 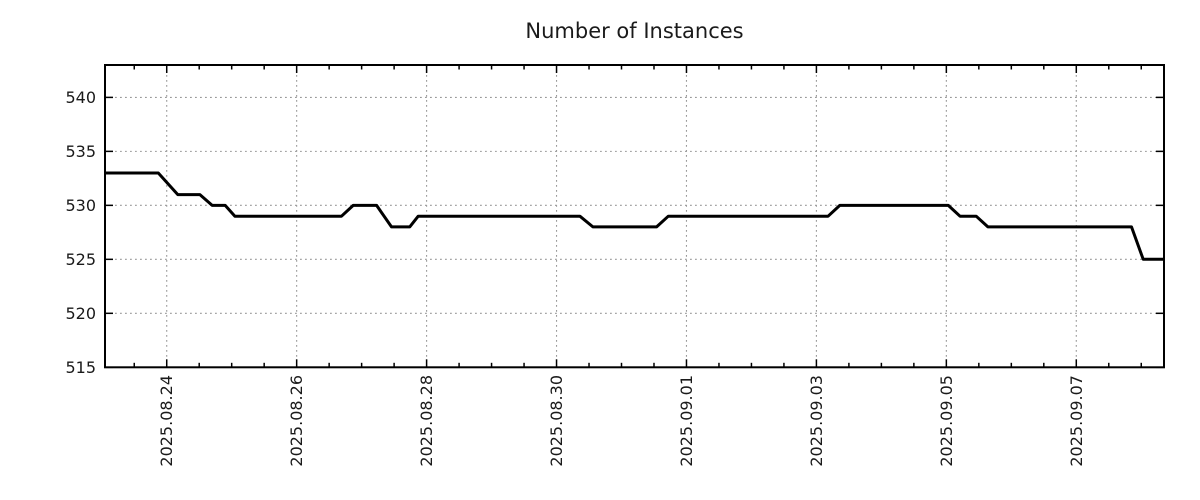 I want to click on y-tick-label: 520, so click(x=80, y=313).